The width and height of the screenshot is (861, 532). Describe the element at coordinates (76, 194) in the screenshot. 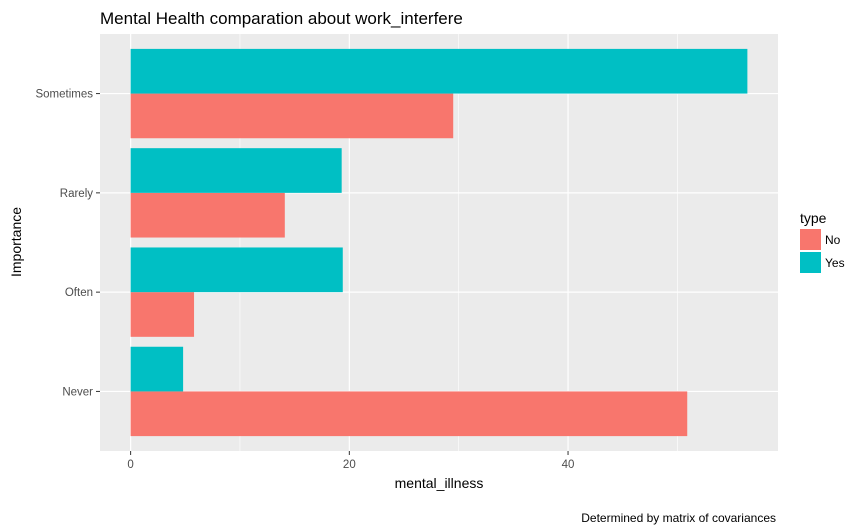

I see `y-tick-label: Rarely` at that location.